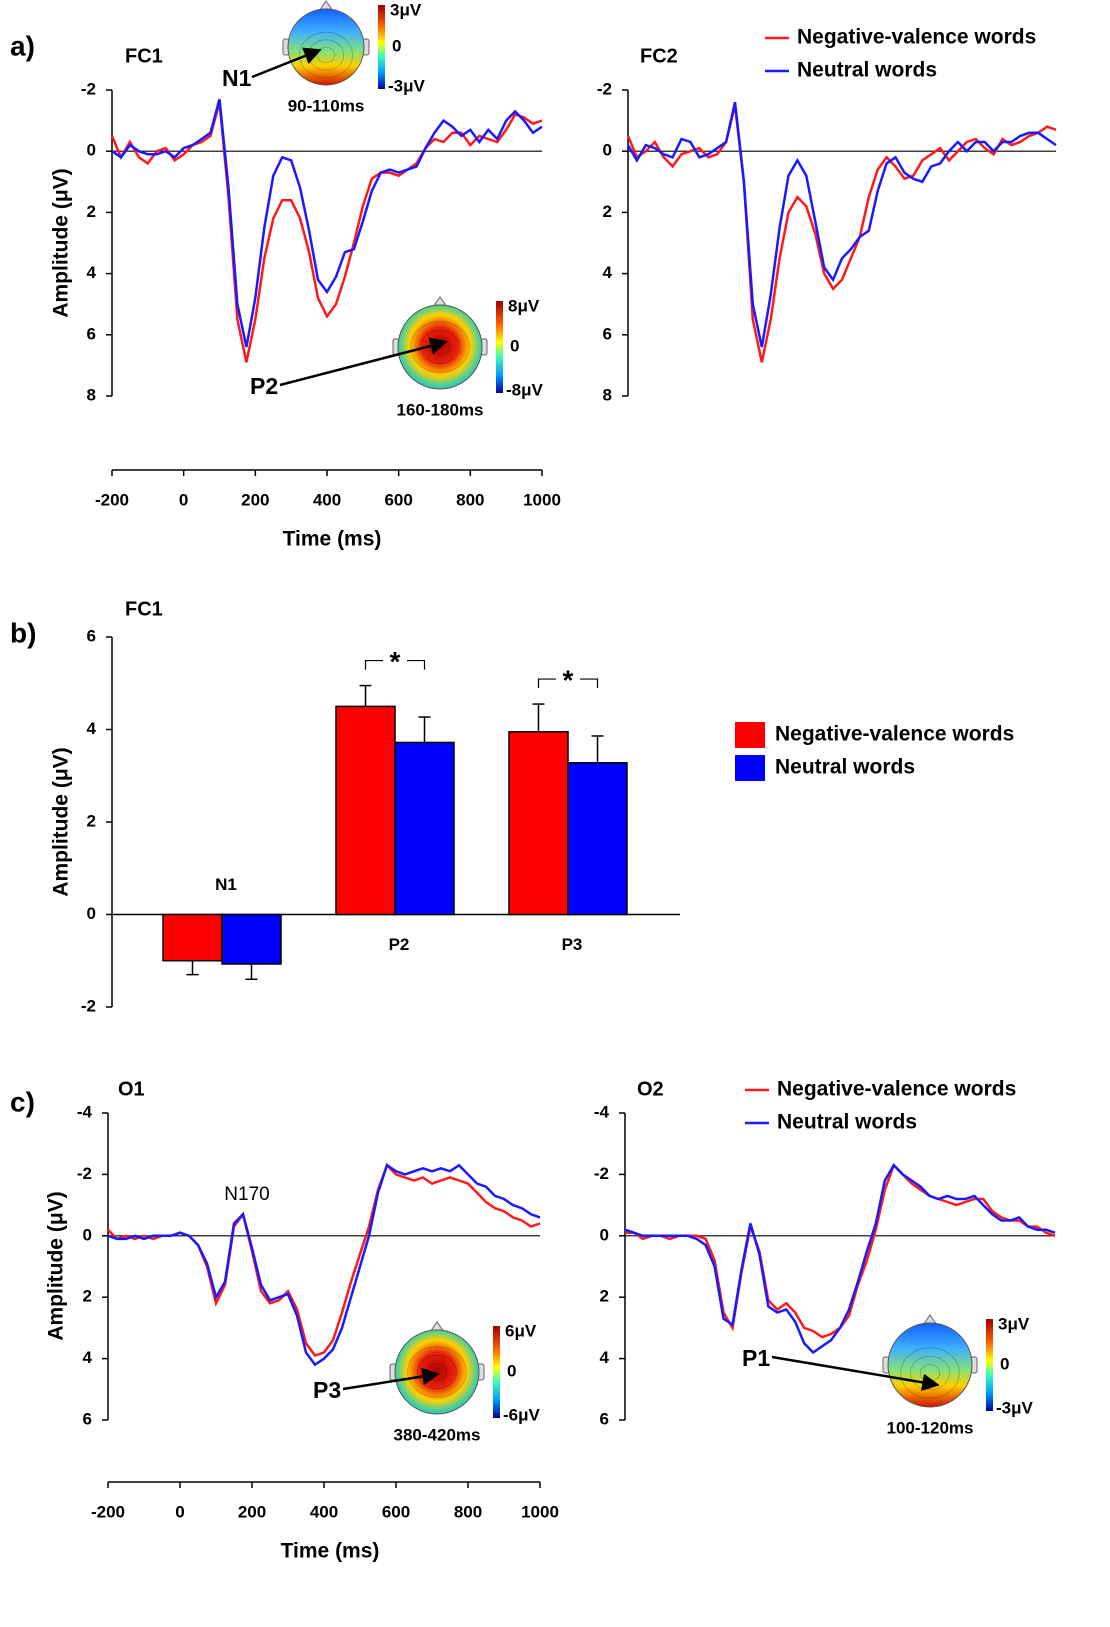 This screenshot has height=1627, width=1110. Describe the element at coordinates (326, 105) in the screenshot. I see `time-window: 90-110ms` at that location.